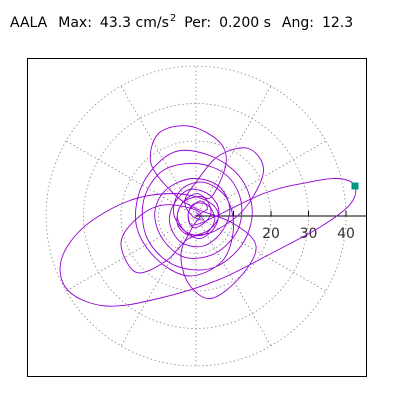 The width and height of the screenshot is (400, 400). Describe the element at coordinates (198, 23) in the screenshot. I see `per-label: Per:` at that location.